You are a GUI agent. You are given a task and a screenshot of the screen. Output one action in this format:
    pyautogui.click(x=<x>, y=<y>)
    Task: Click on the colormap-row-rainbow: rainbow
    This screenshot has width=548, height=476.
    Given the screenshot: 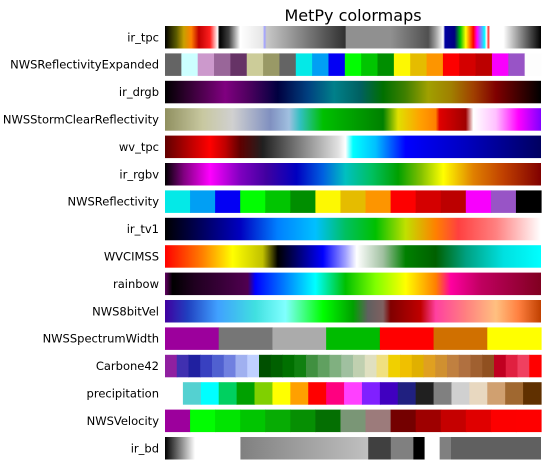 What is the action you would take?
    pyautogui.click(x=327, y=284)
    